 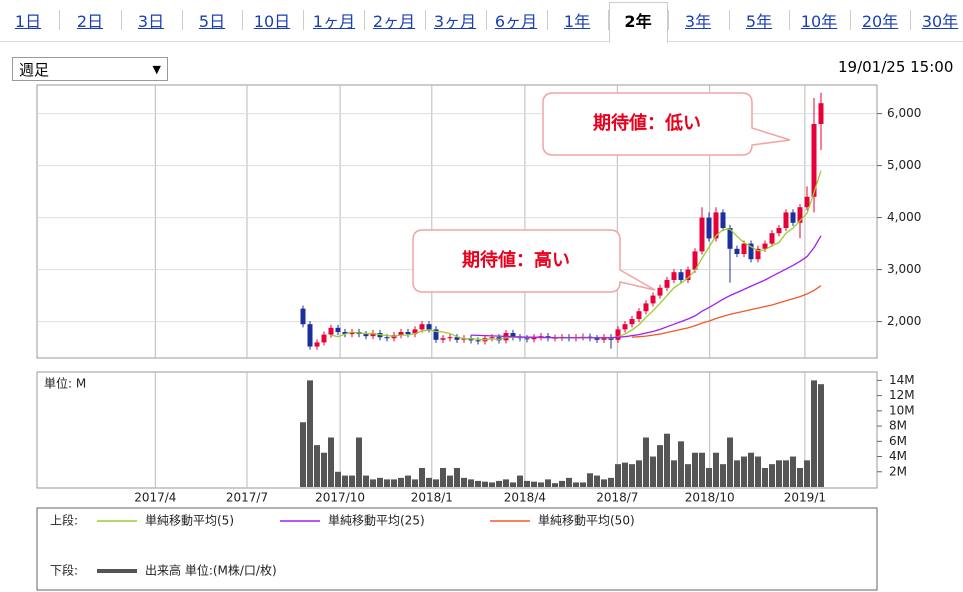 I want to click on period-select: 週足, so click(x=90, y=69).